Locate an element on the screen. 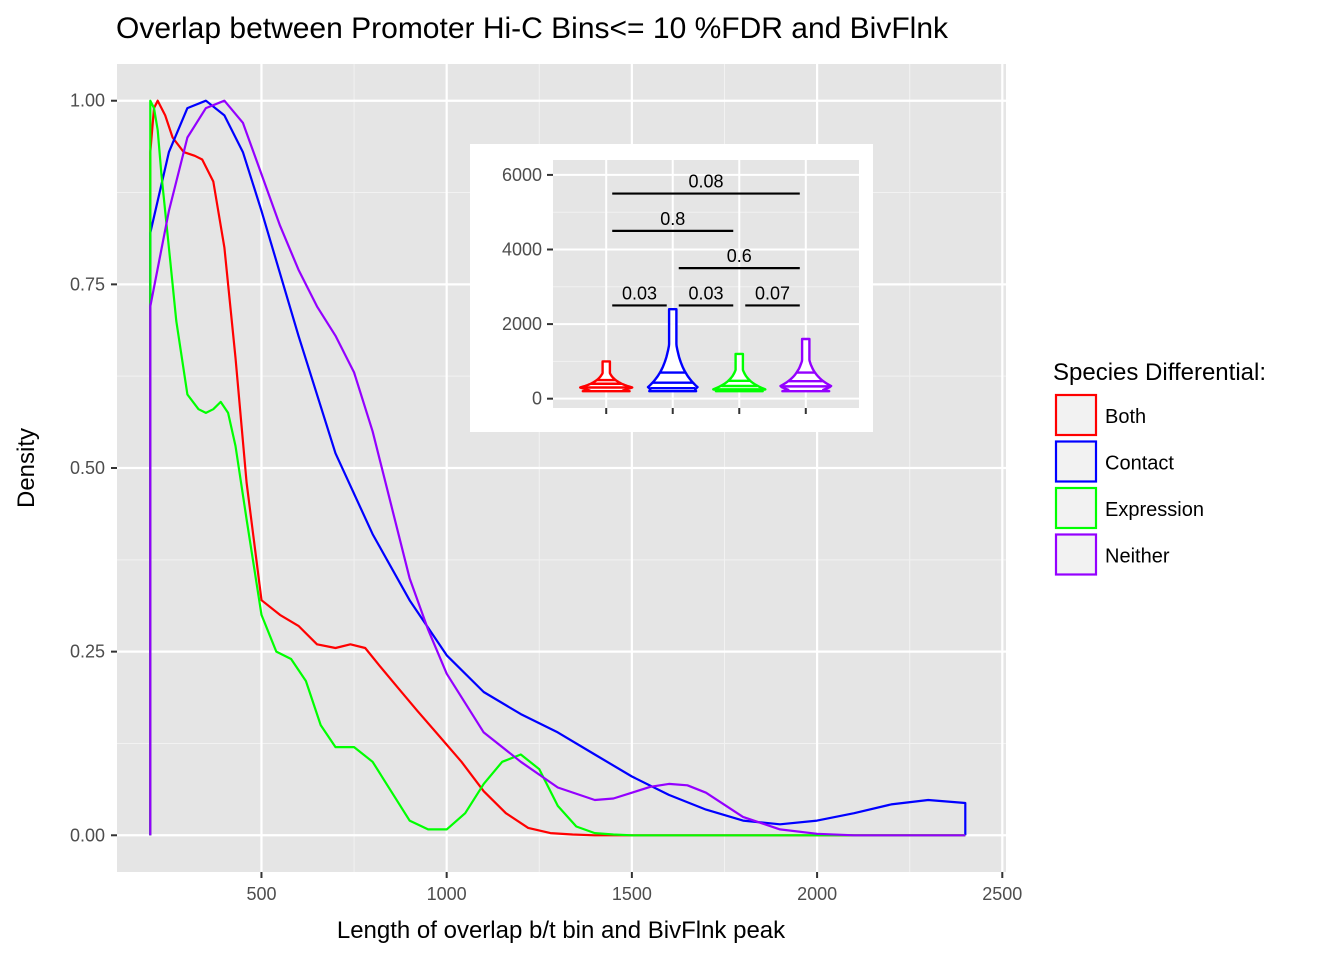 Image resolution: width=1344 pixels, height=965 pixels. legend-key-neither is located at coordinates (1076, 554).